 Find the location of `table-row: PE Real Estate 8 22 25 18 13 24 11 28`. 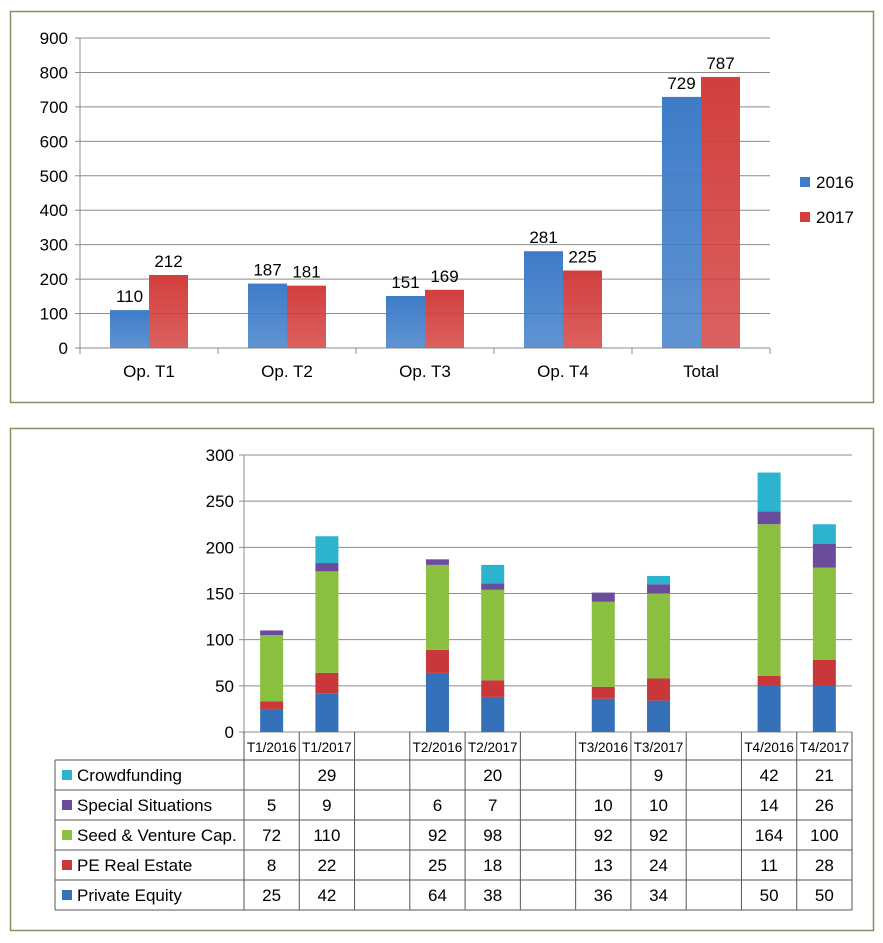

table-row: PE Real Estate 8 22 25 18 13 24 11 28 is located at coordinates (448, 865).